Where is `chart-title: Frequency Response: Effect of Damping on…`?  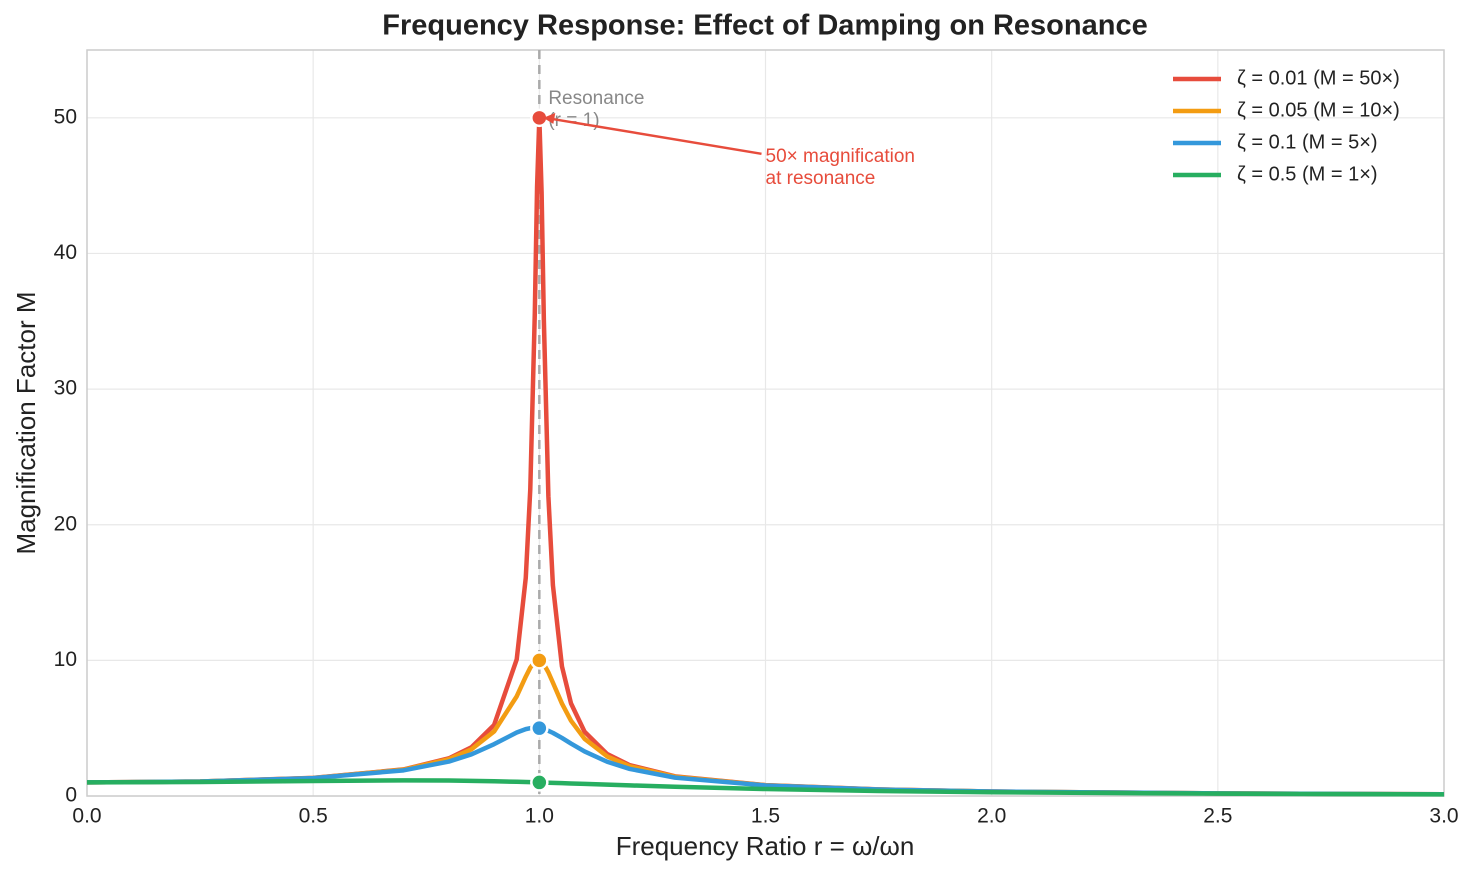
chart-title: Frequency Response: Effect of Damping on… is located at coordinates (764, 26).